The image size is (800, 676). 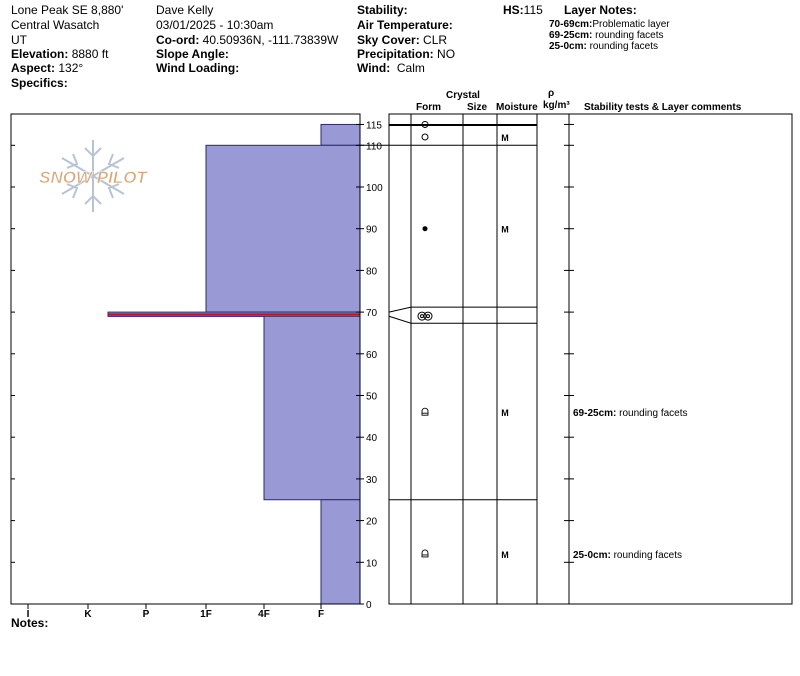 What do you see at coordinates (67, 10) in the screenshot?
I see `location-name: Lone Peak SE 8,880'` at bounding box center [67, 10].